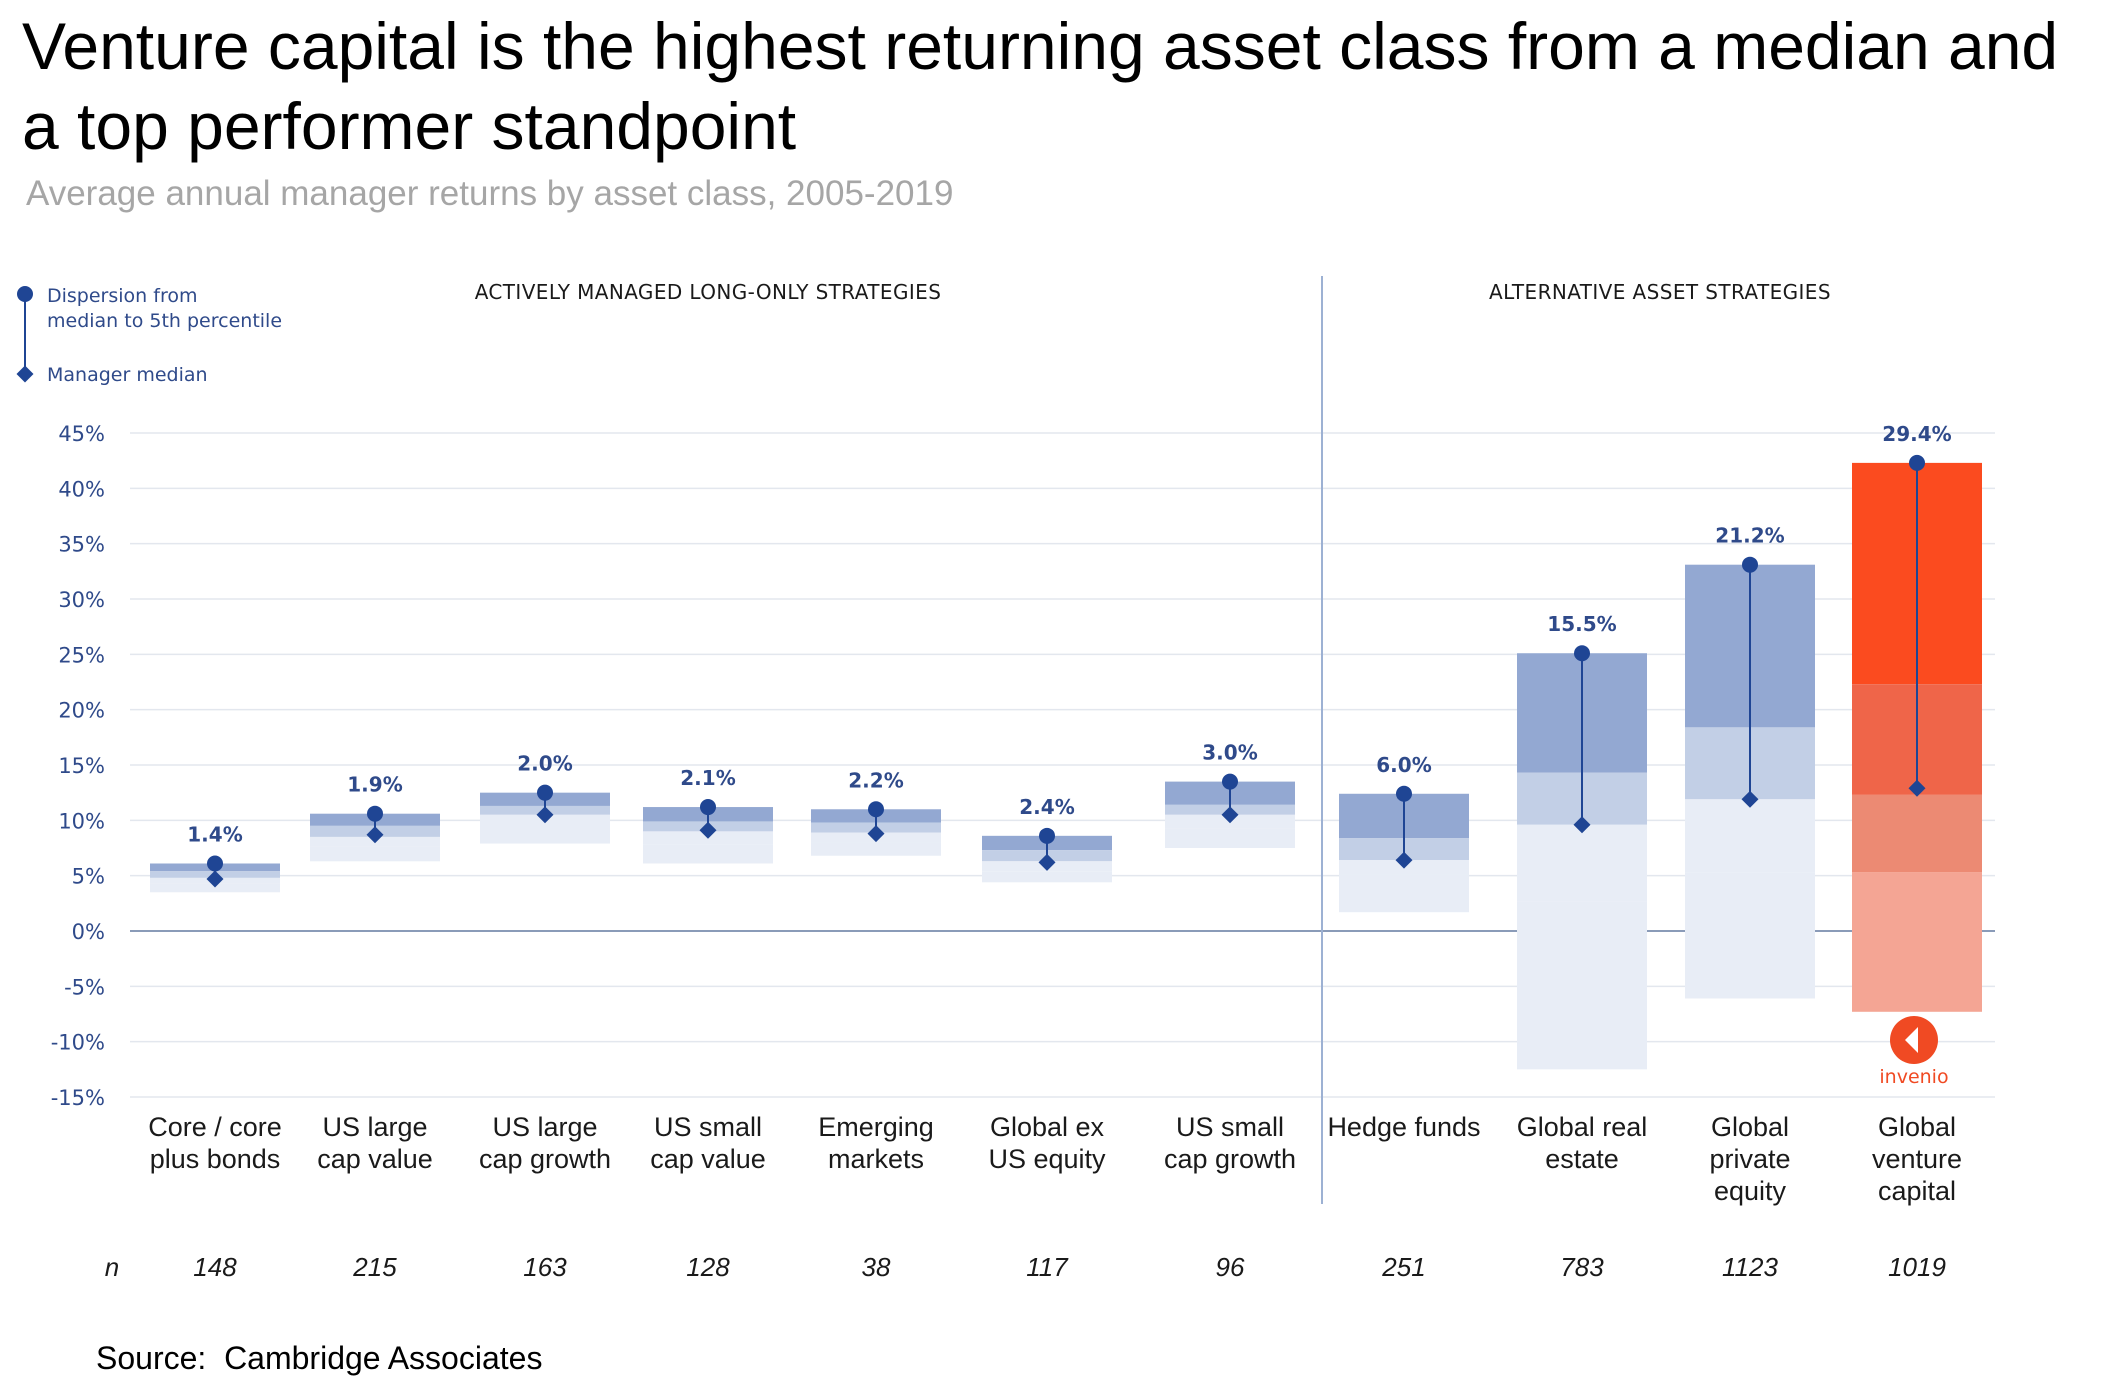 This screenshot has width=2104, height=1380. I want to click on y-tick-label: 0%, so click(88, 932).